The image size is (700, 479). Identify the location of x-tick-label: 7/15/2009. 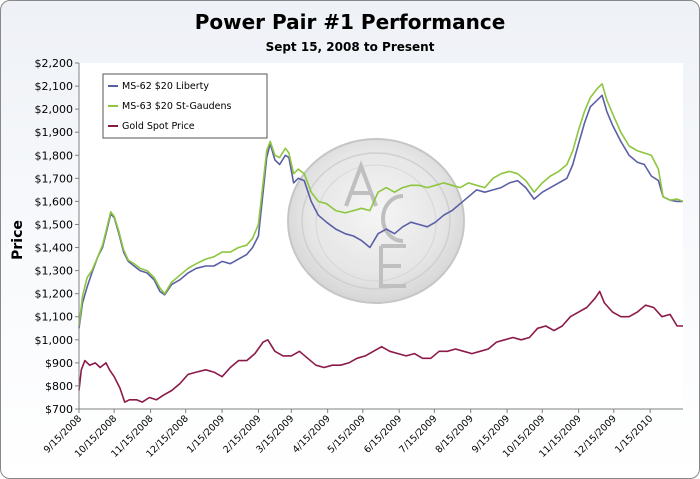
(418, 434).